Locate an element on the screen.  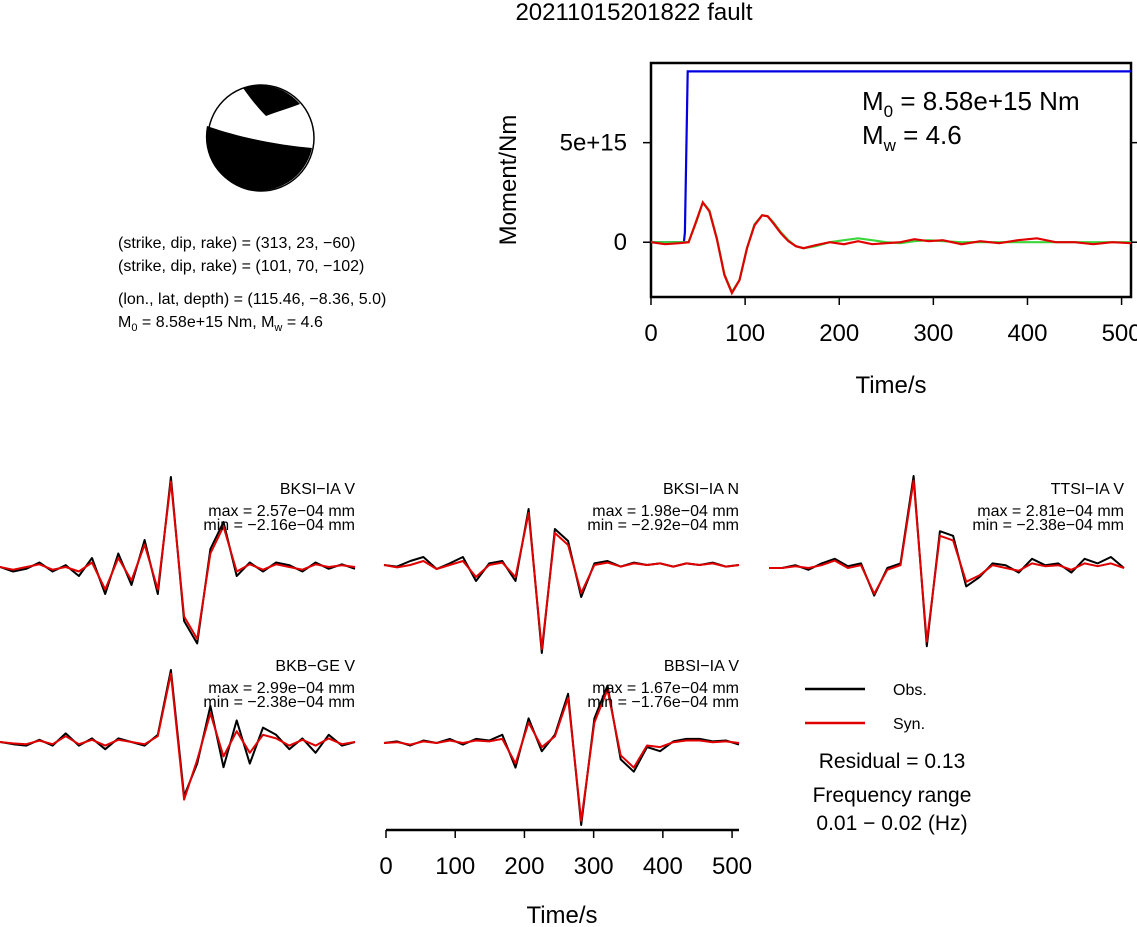
moment-xlabel: Time/s is located at coordinates (890, 385).